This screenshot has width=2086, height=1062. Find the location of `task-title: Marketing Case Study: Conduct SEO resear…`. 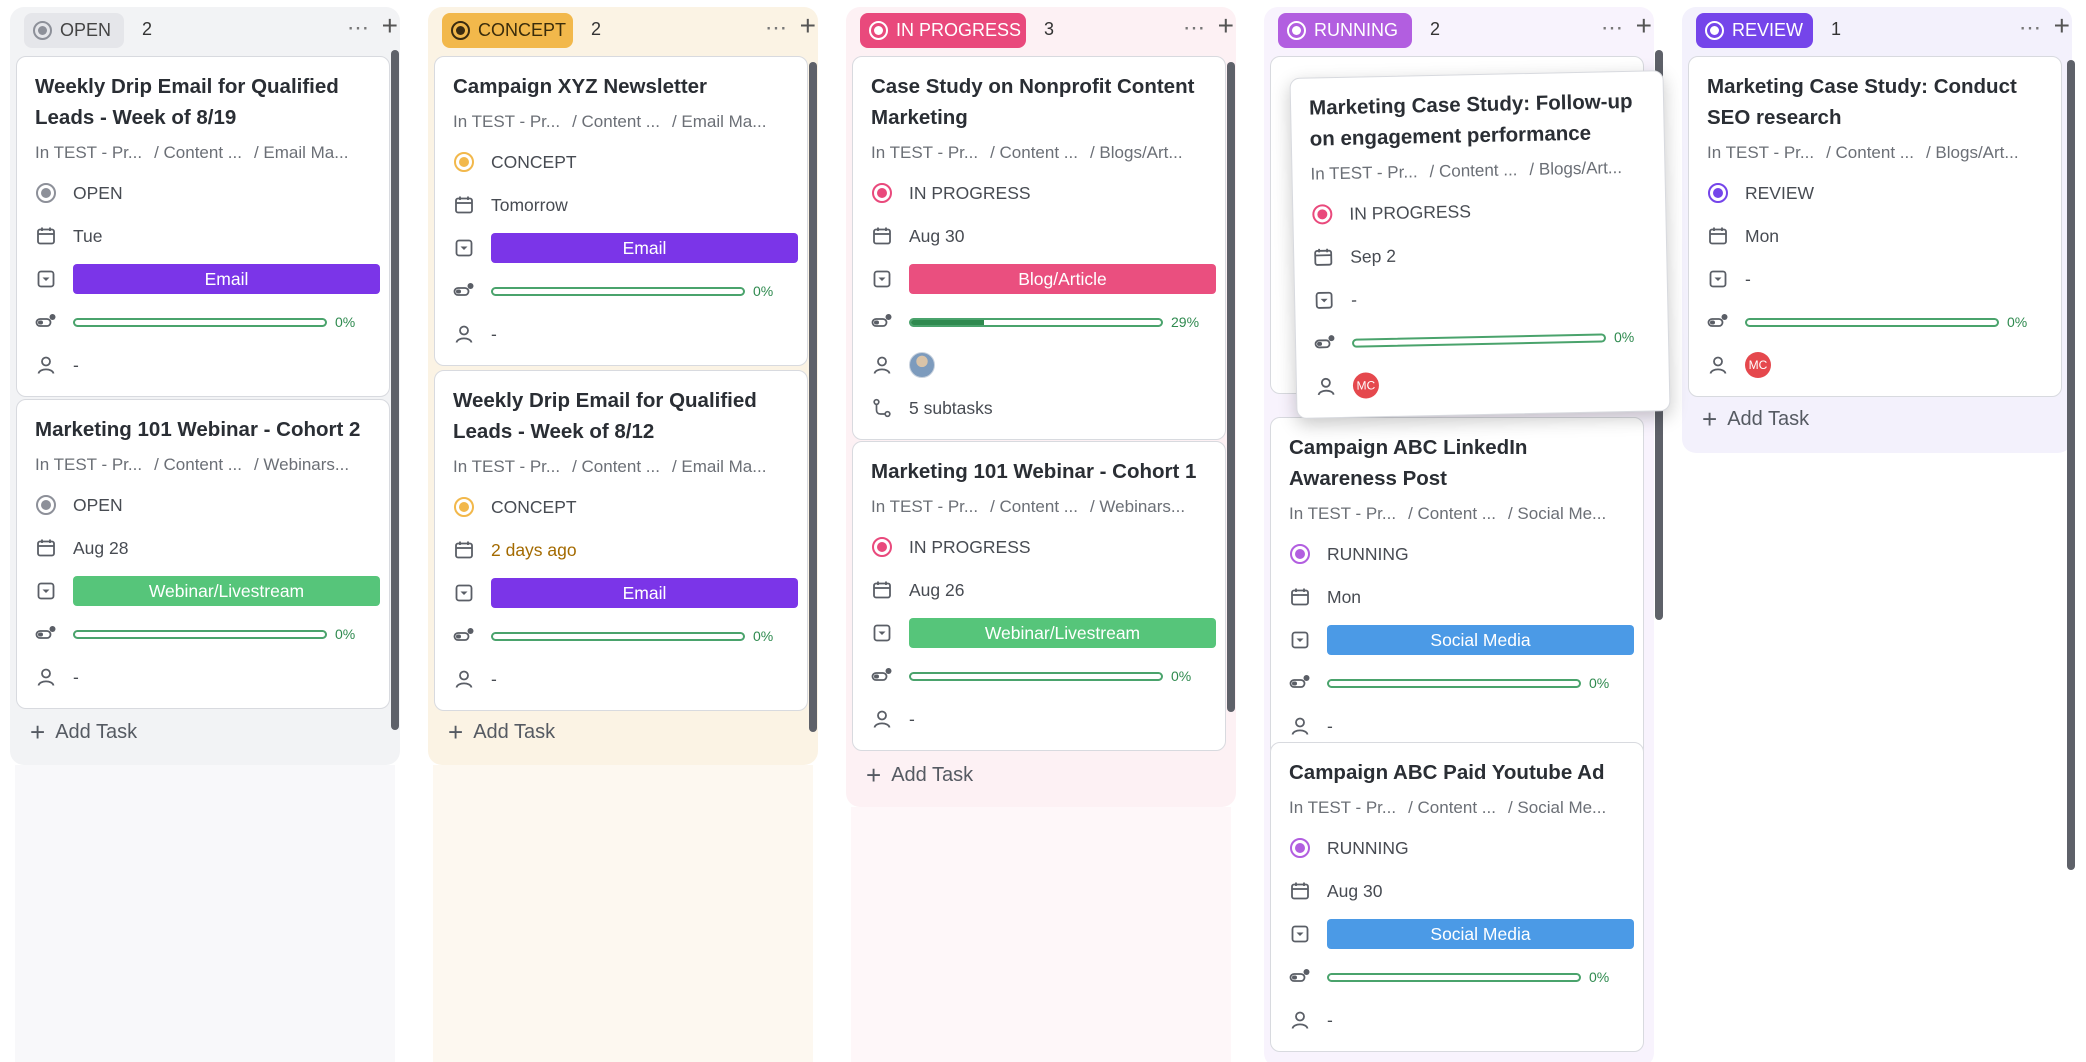

task-title: Marketing Case Study: Conduct SEO resear… is located at coordinates (1862, 102).